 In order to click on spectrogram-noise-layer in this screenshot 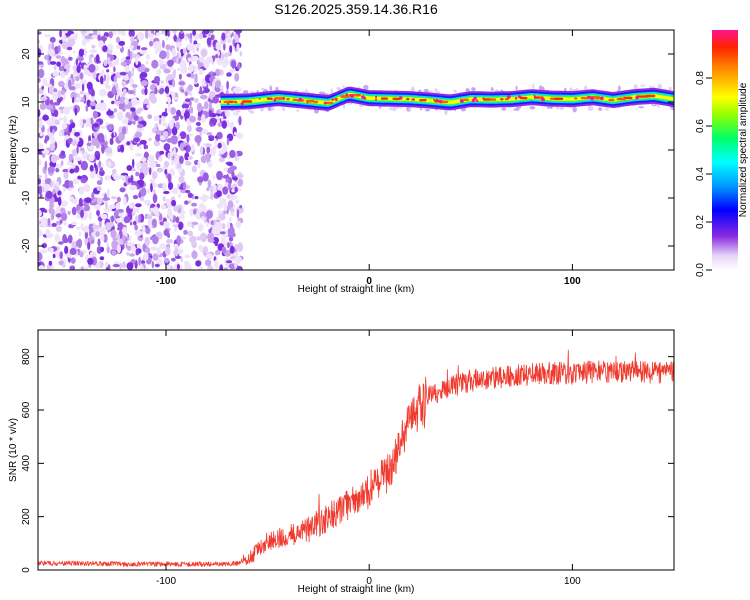, I will do `click(141, 150)`.